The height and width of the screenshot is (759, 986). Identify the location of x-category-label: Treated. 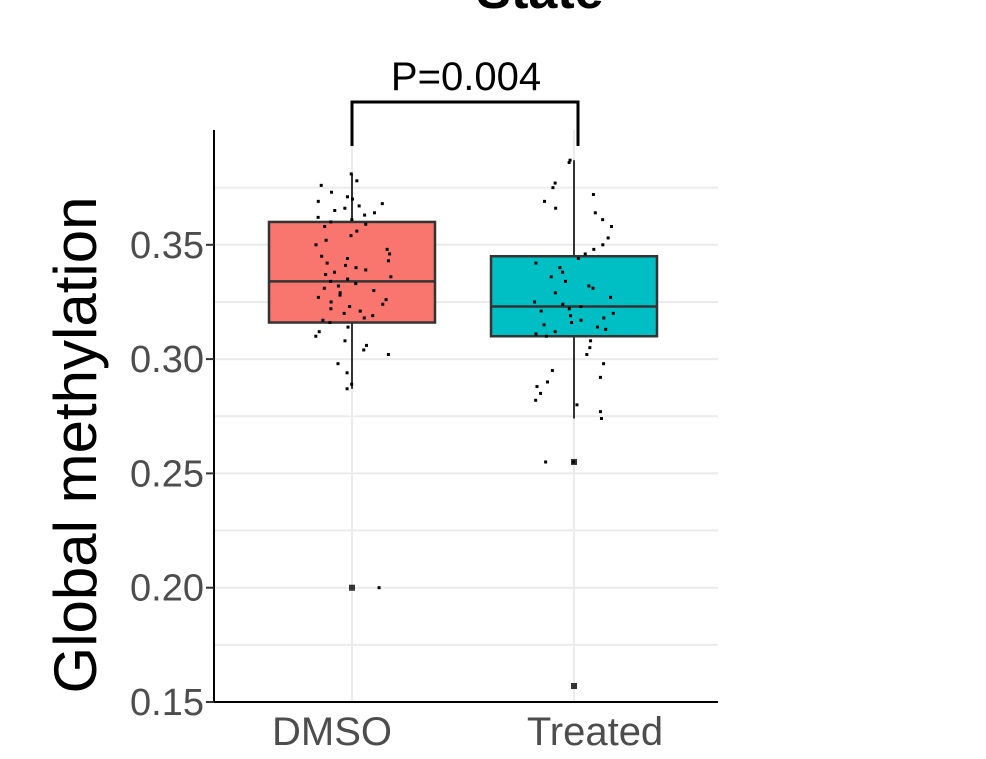
(595, 732).